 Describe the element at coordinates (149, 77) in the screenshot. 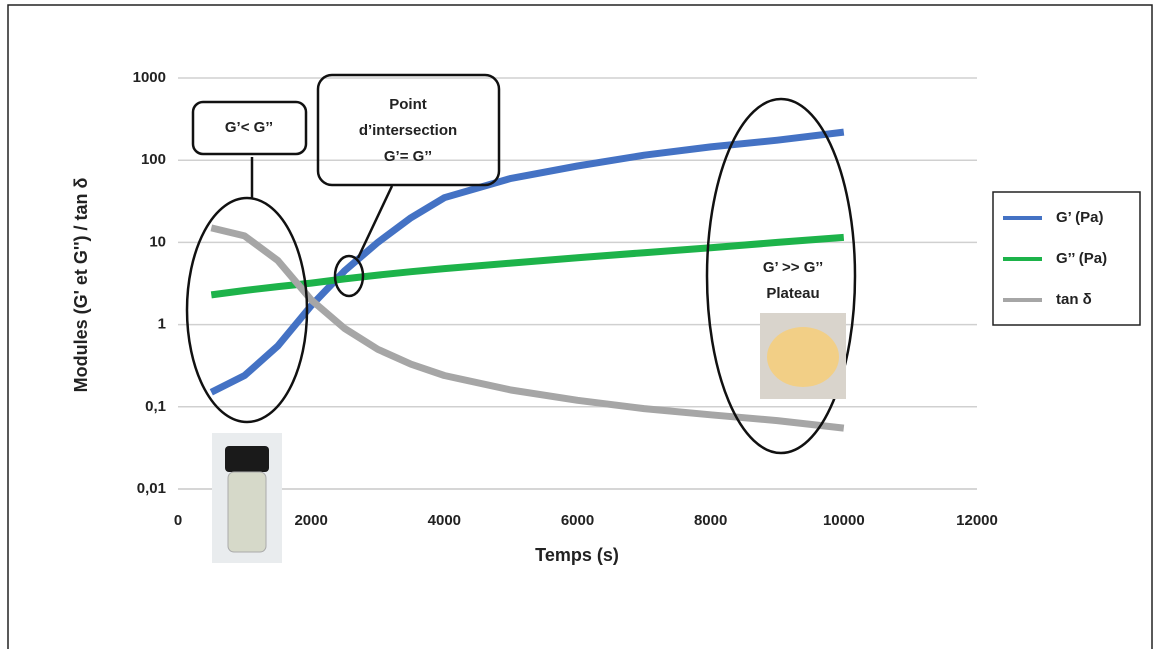

I see `y-tick-label: 1000` at that location.